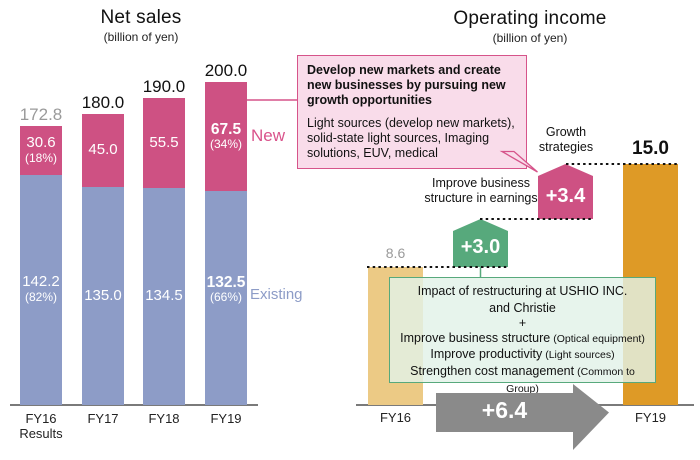  Describe the element at coordinates (486, 354) in the screenshot. I see `note-line5-main: Improve productivity` at that location.